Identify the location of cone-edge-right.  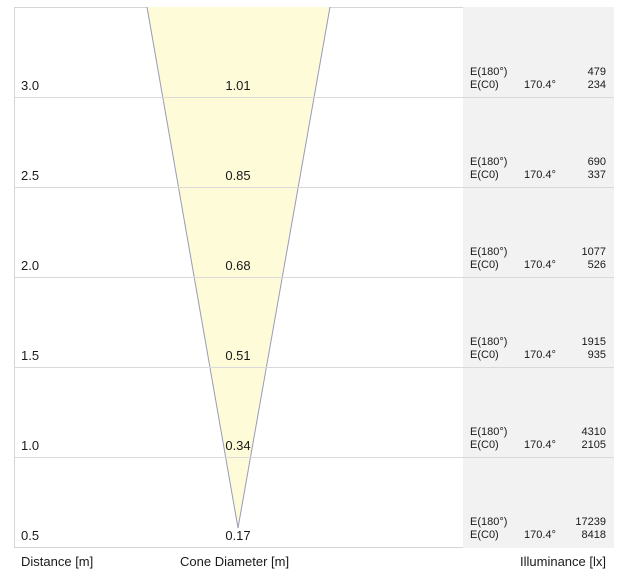
(284, 267).